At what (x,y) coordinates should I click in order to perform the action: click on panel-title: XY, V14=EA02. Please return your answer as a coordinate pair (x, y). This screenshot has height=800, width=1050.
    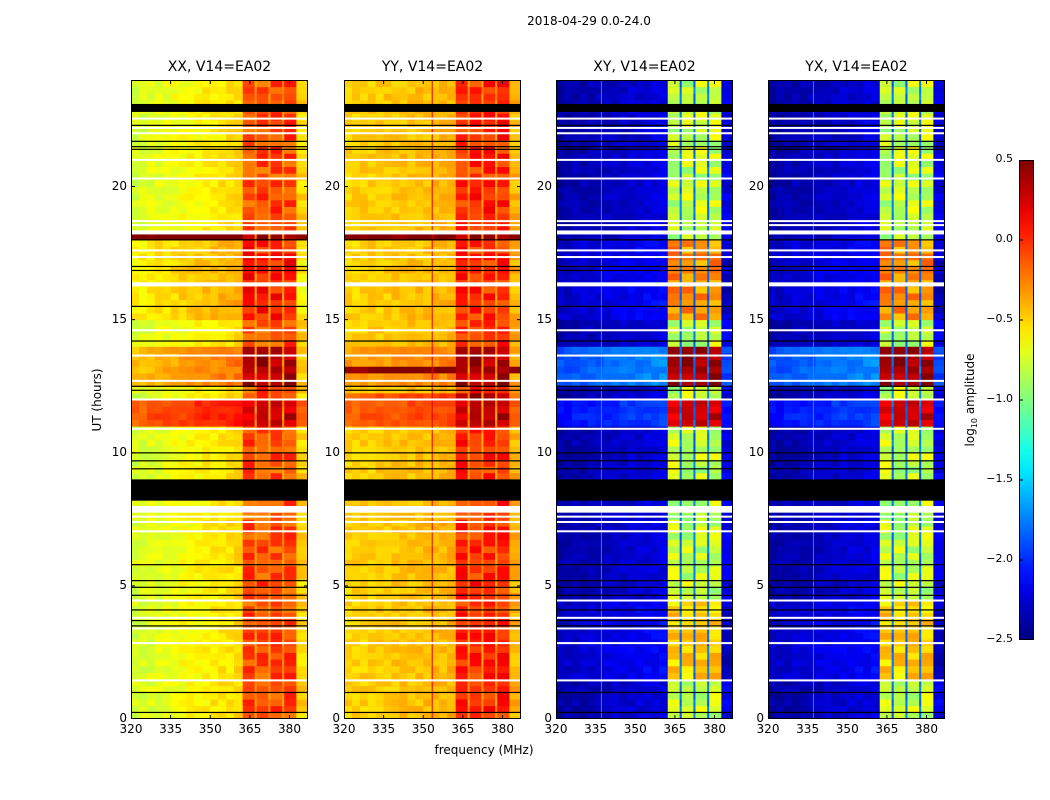
    Looking at the image, I should click on (644, 67).